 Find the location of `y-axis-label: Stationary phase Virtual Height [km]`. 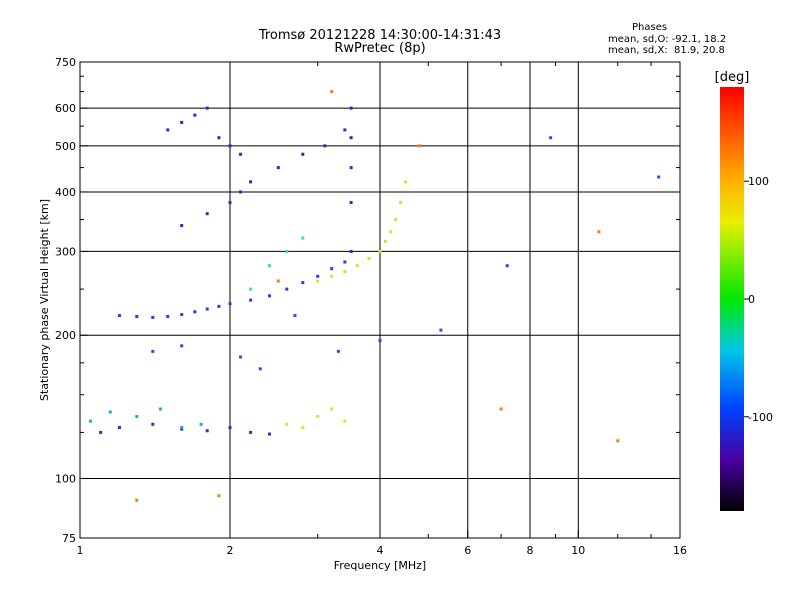

y-axis-label: Stationary phase Virtual Height [km] is located at coordinates (44, 300).